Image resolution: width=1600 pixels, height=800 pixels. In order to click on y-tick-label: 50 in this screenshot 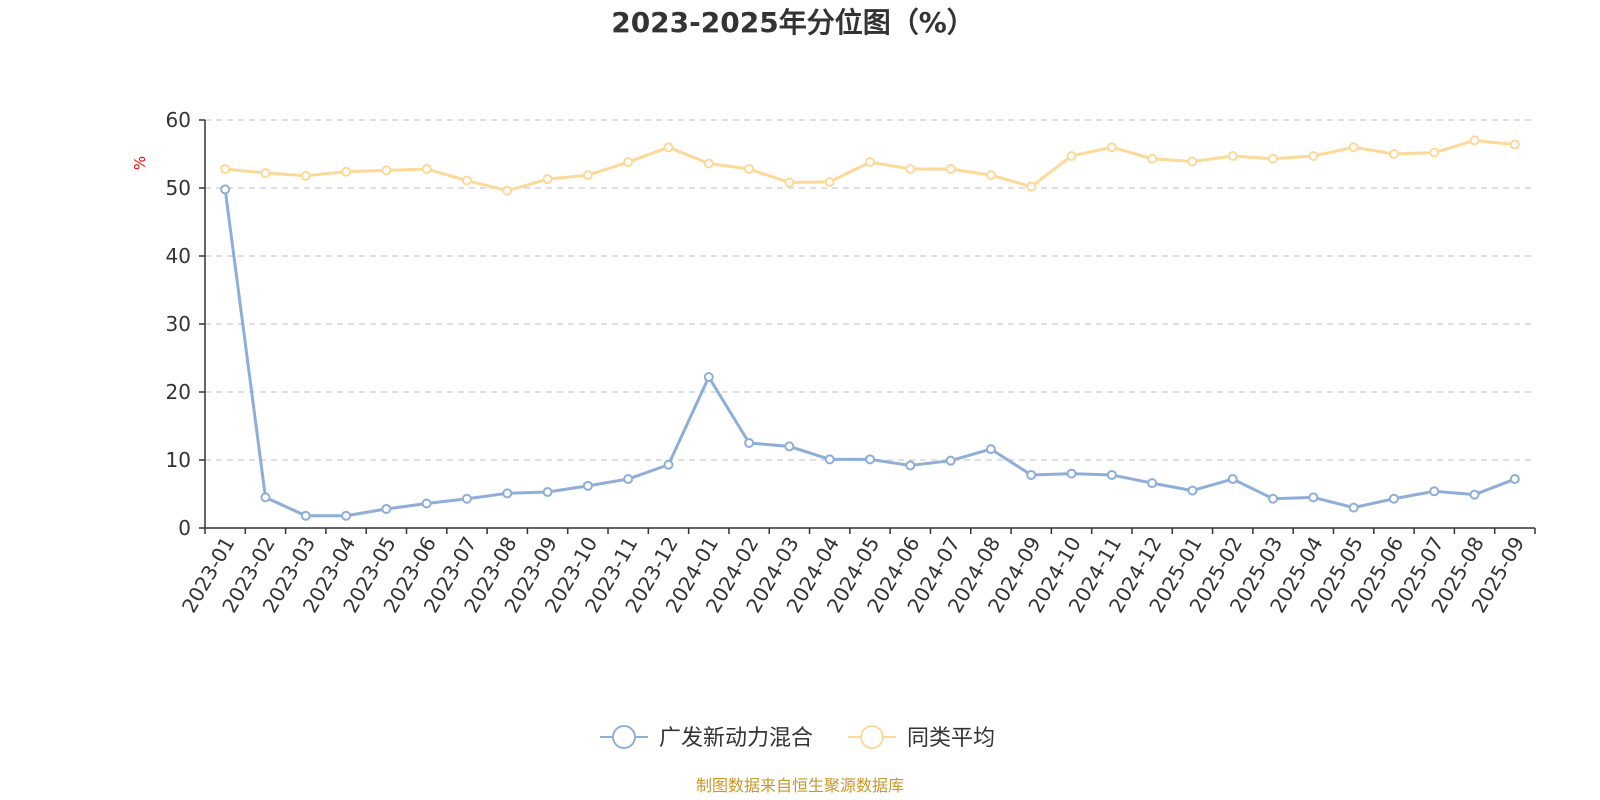, I will do `click(178, 188)`.